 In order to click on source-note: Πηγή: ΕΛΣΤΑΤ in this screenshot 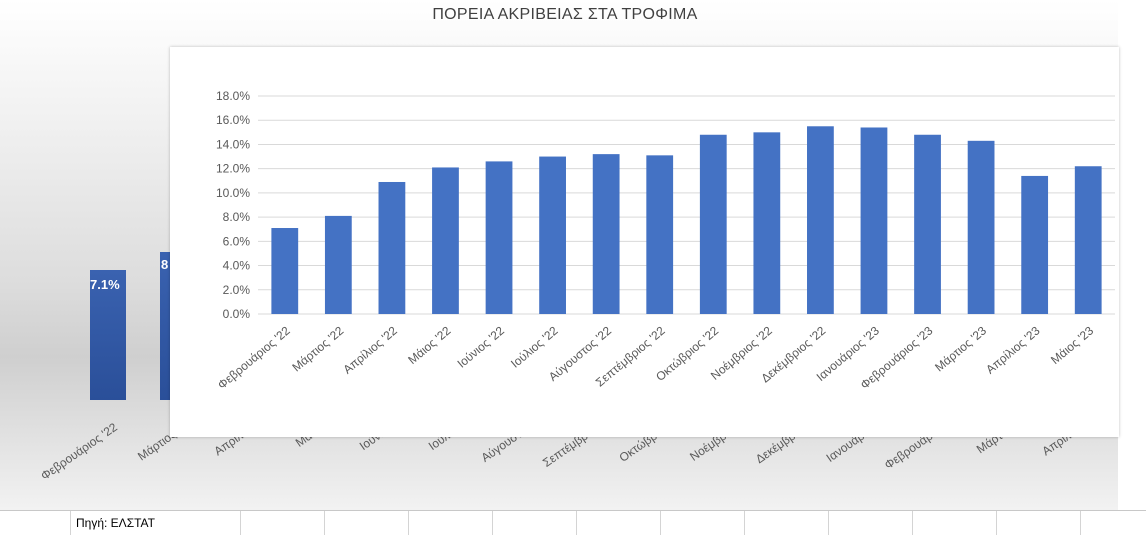, I will do `click(116, 523)`.